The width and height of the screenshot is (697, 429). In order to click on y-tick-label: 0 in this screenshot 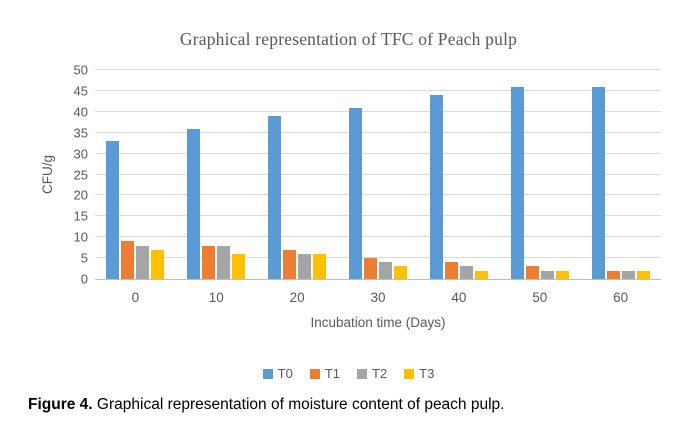, I will do `click(84, 279)`.